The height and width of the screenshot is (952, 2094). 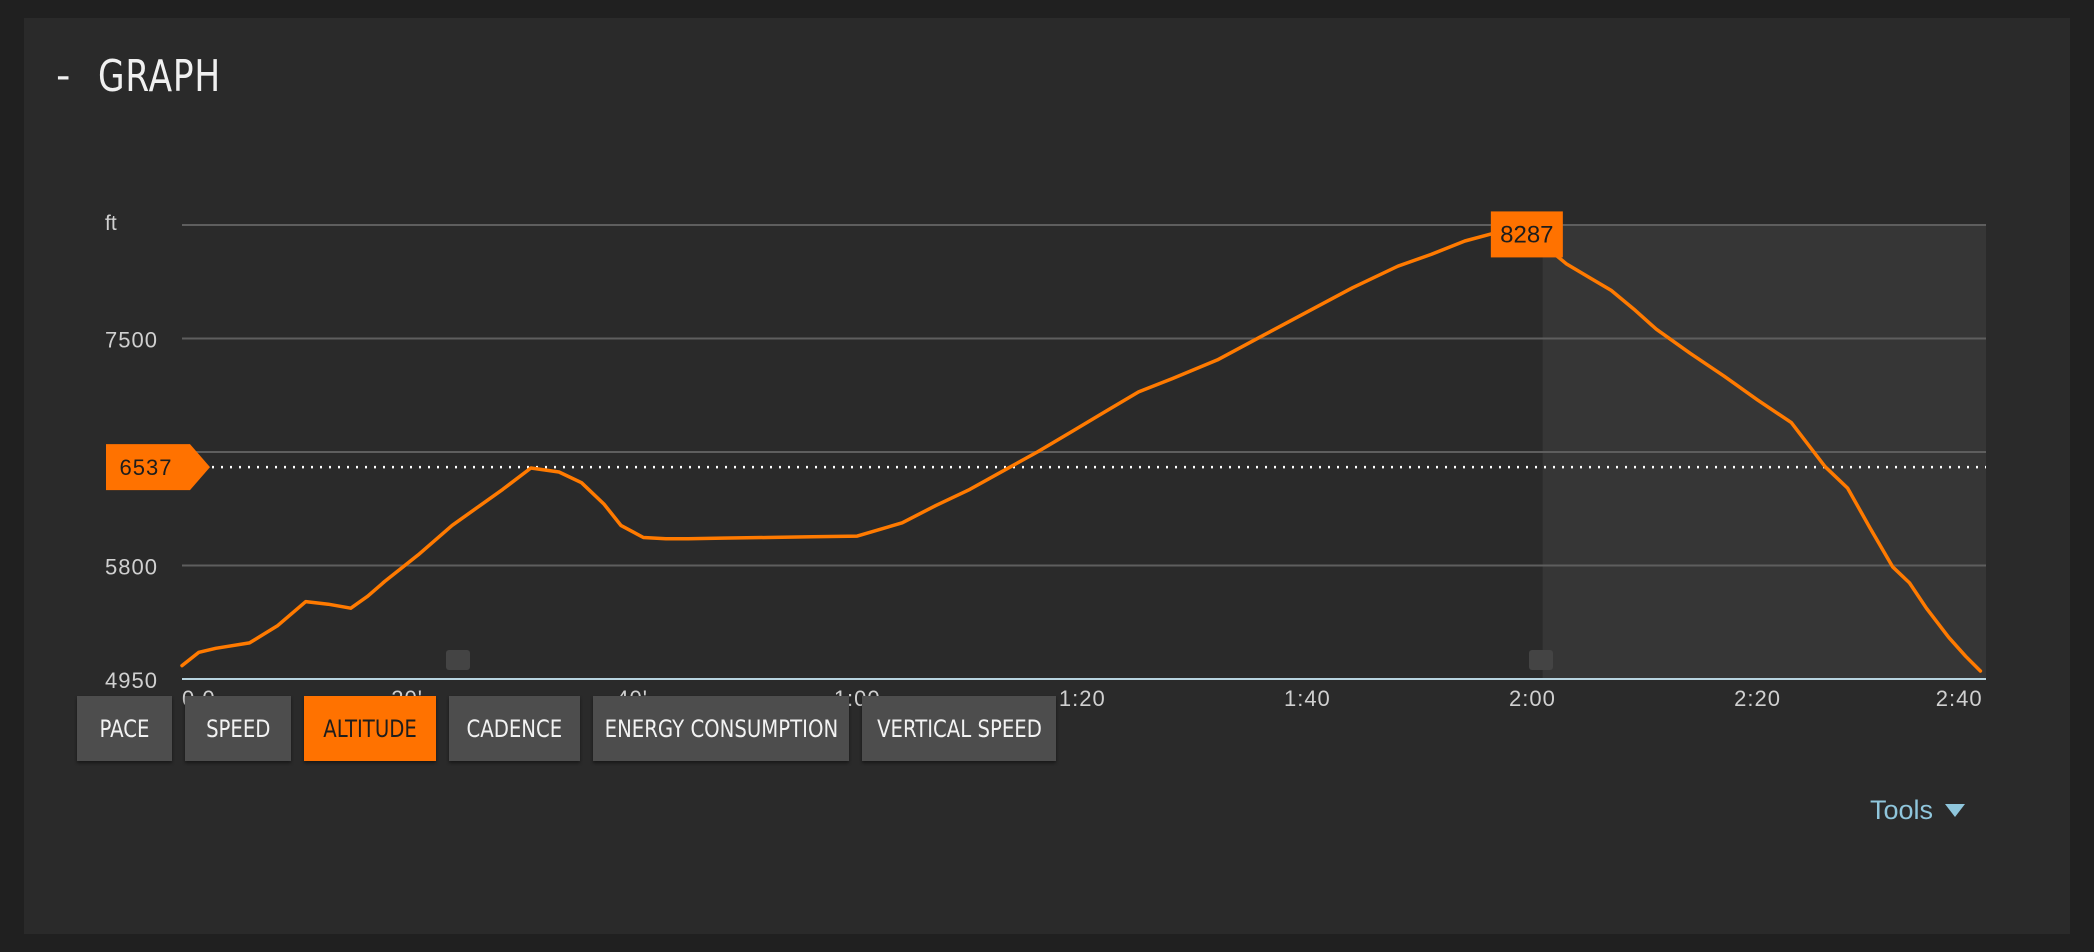 I want to click on tab-vertical-speed: VERTICAL SPEED, so click(x=959, y=728).